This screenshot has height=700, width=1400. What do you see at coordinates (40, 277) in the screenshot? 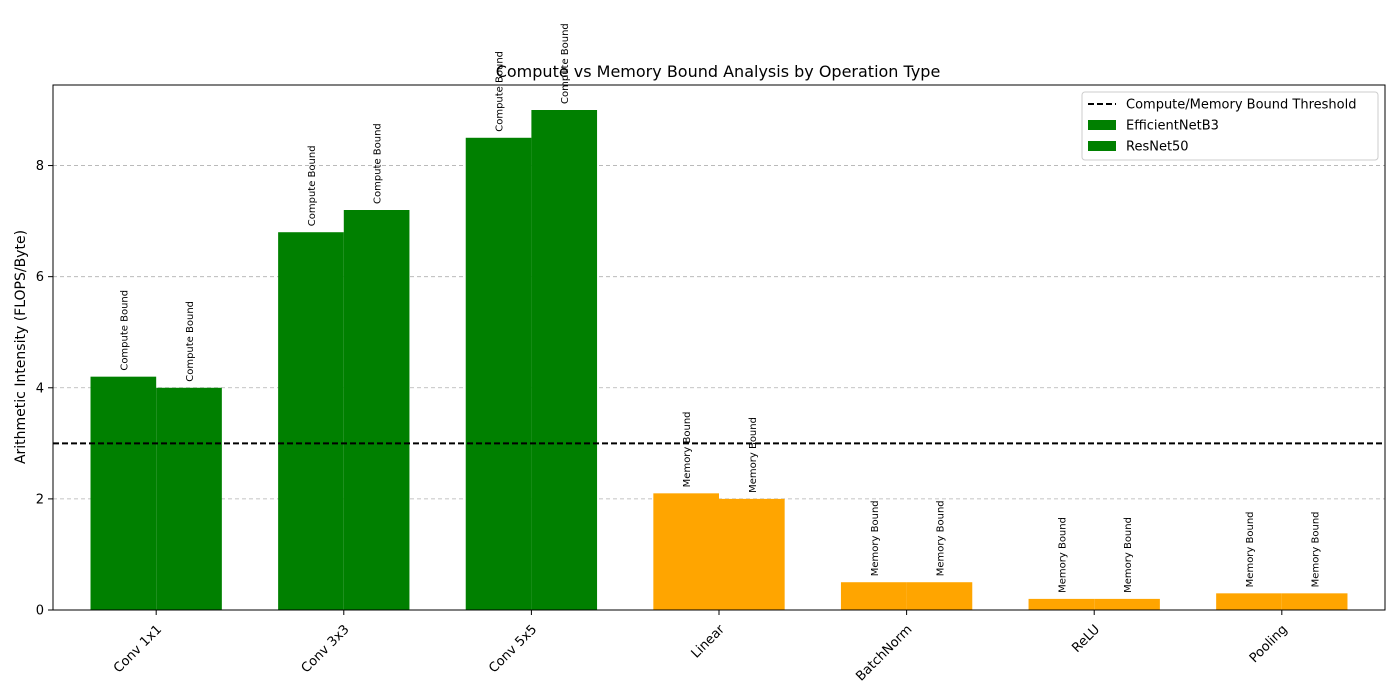
I see `y-tick-label: 6` at bounding box center [40, 277].